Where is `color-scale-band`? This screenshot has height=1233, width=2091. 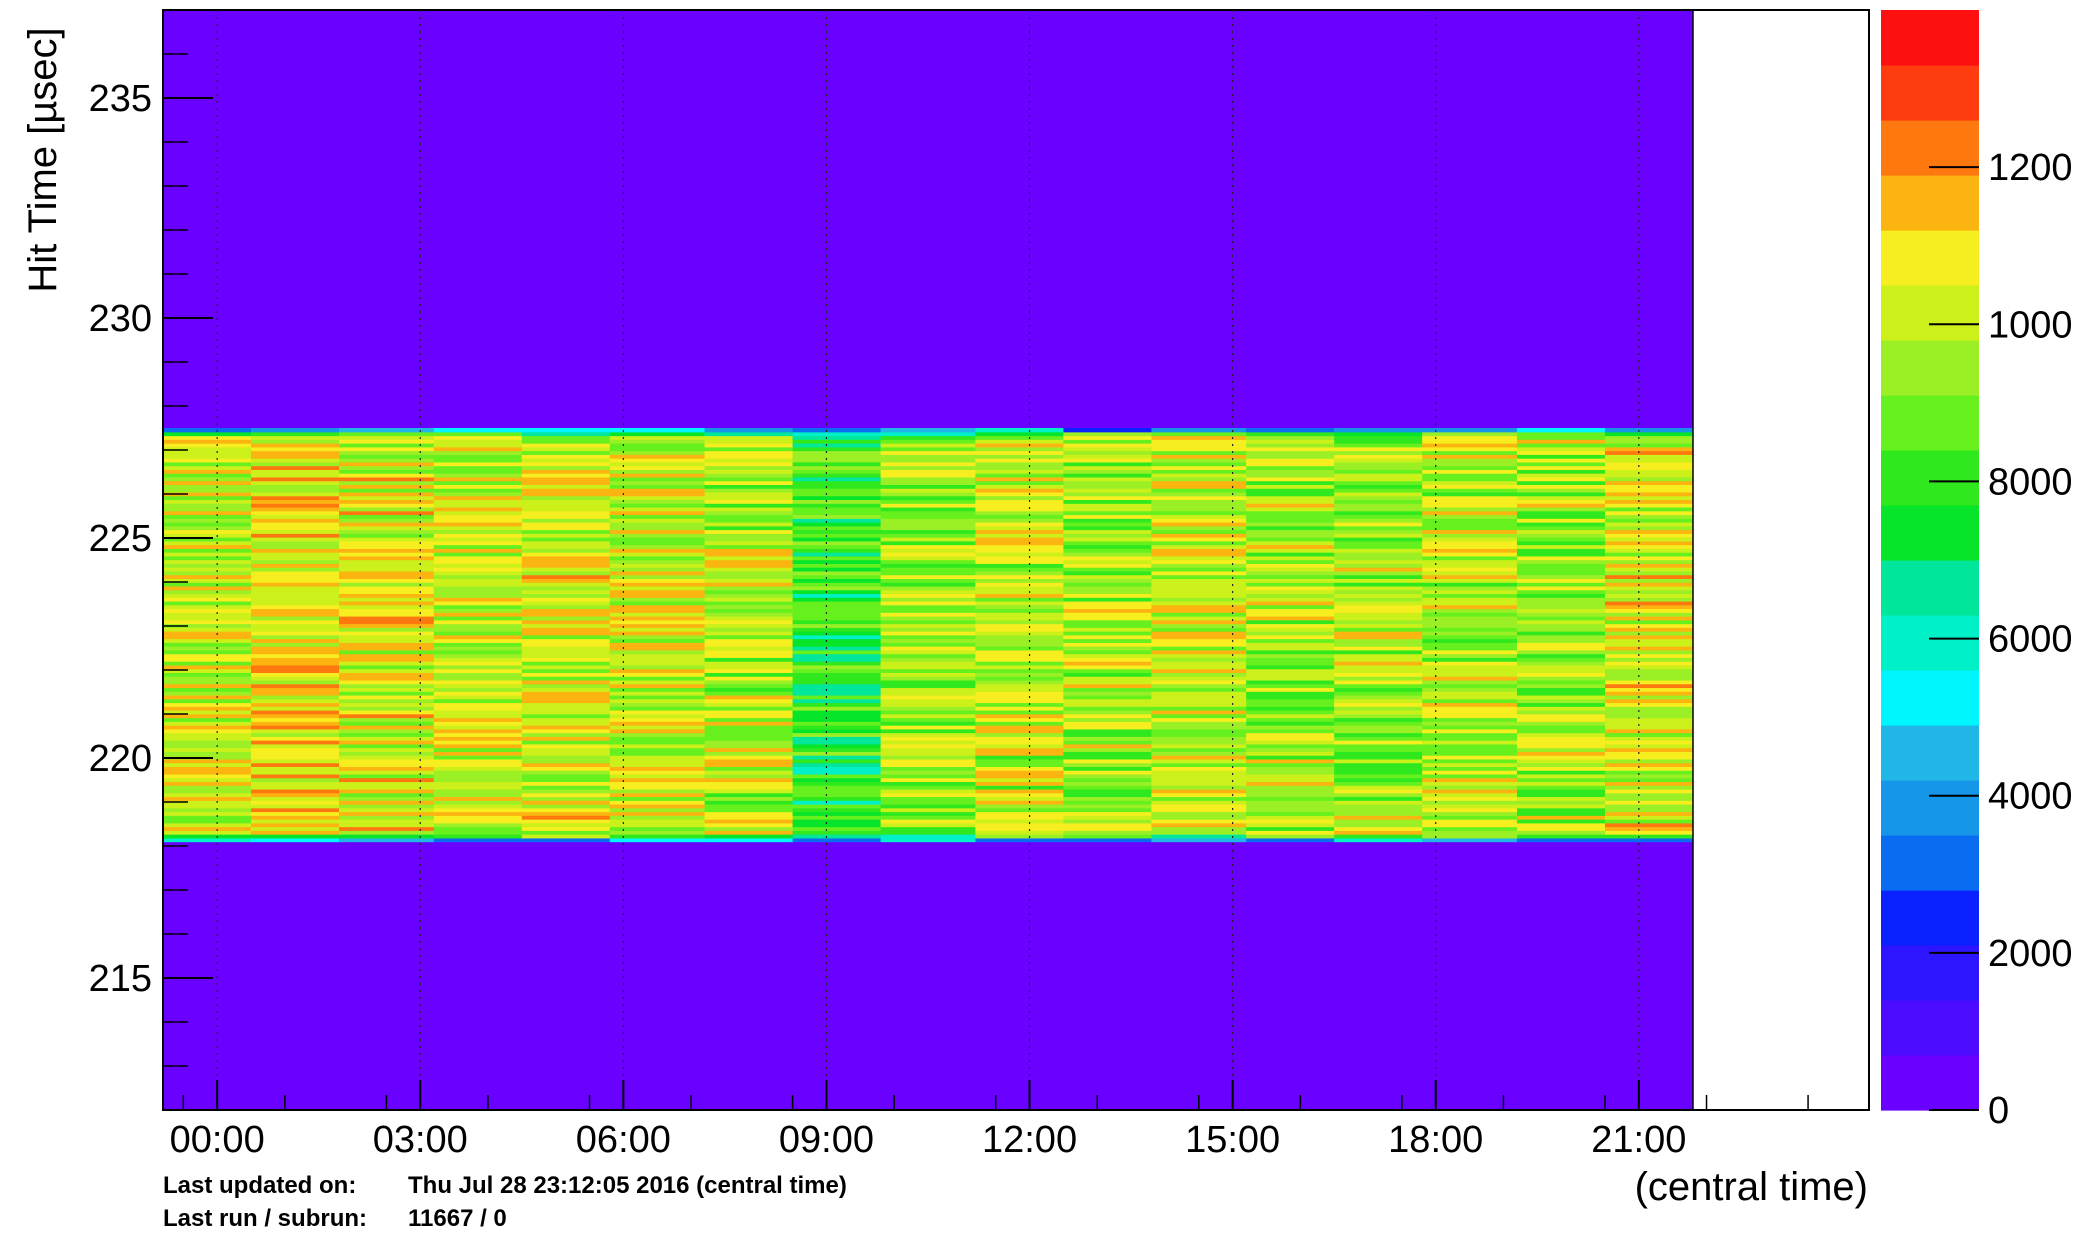 color-scale-band is located at coordinates (1930, 533).